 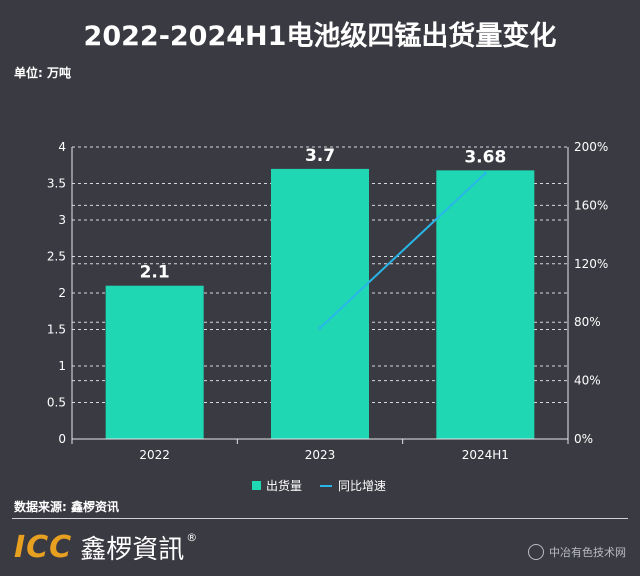 I want to click on site-watermark: 中冶有色技术网, so click(x=577, y=552).